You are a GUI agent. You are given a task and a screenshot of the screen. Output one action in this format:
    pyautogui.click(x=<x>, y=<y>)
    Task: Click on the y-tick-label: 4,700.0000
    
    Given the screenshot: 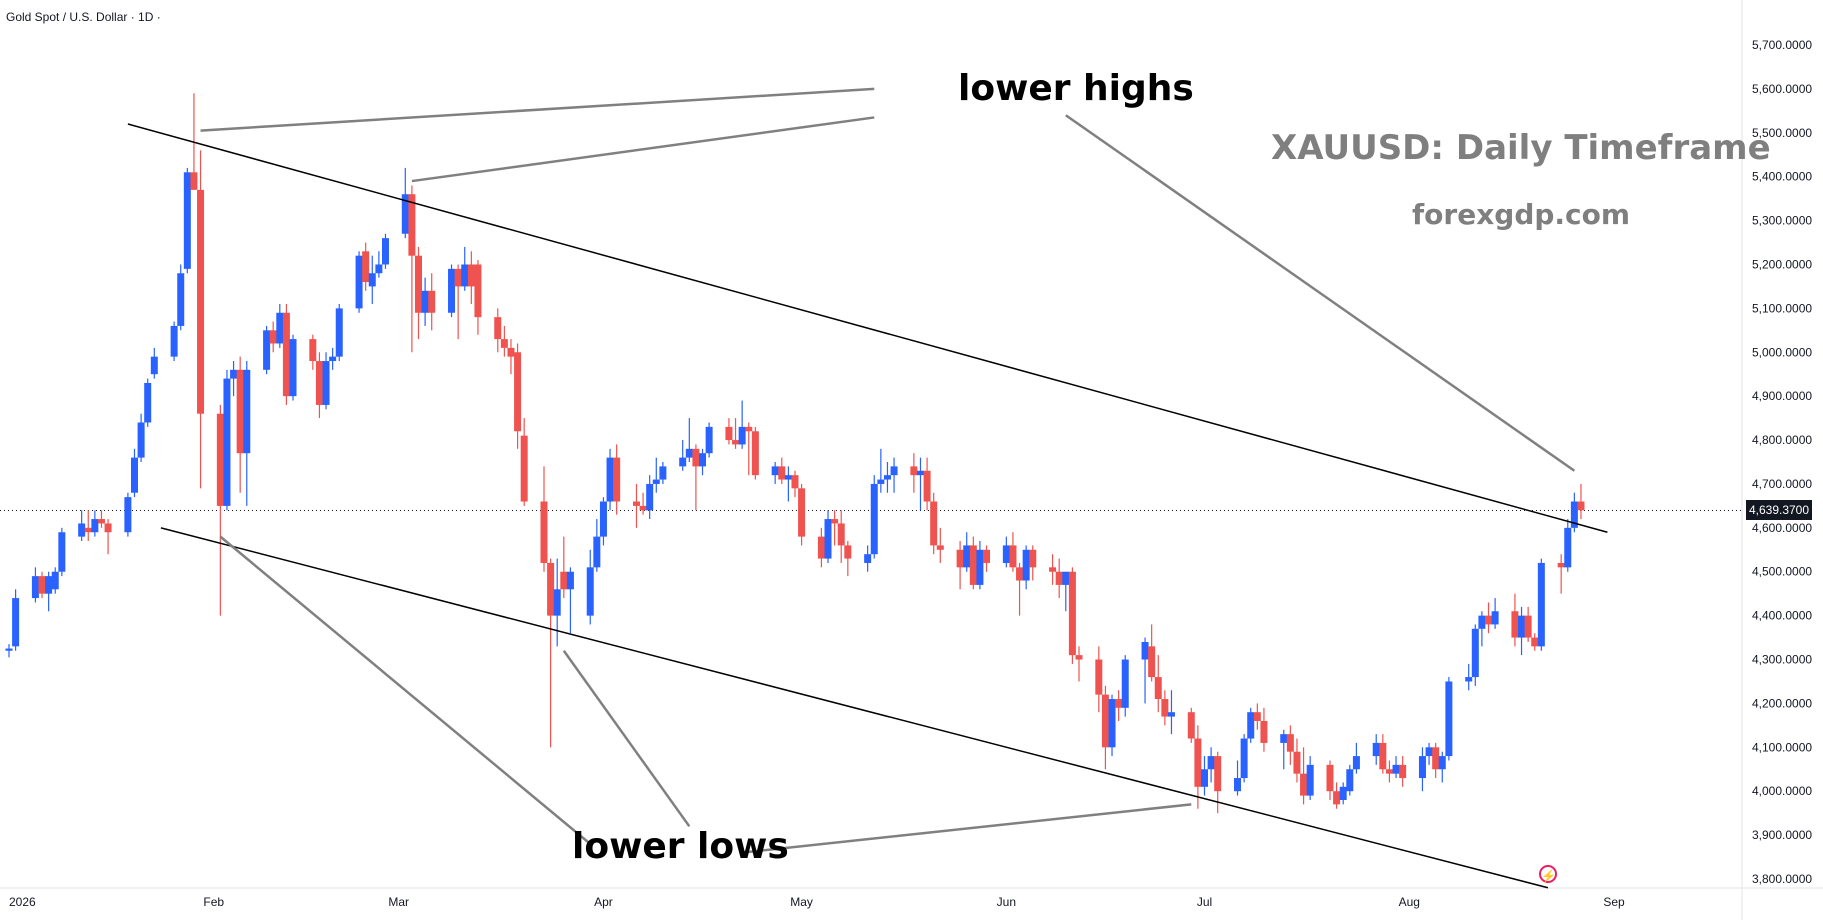 What is the action you would take?
    pyautogui.click(x=1782, y=484)
    